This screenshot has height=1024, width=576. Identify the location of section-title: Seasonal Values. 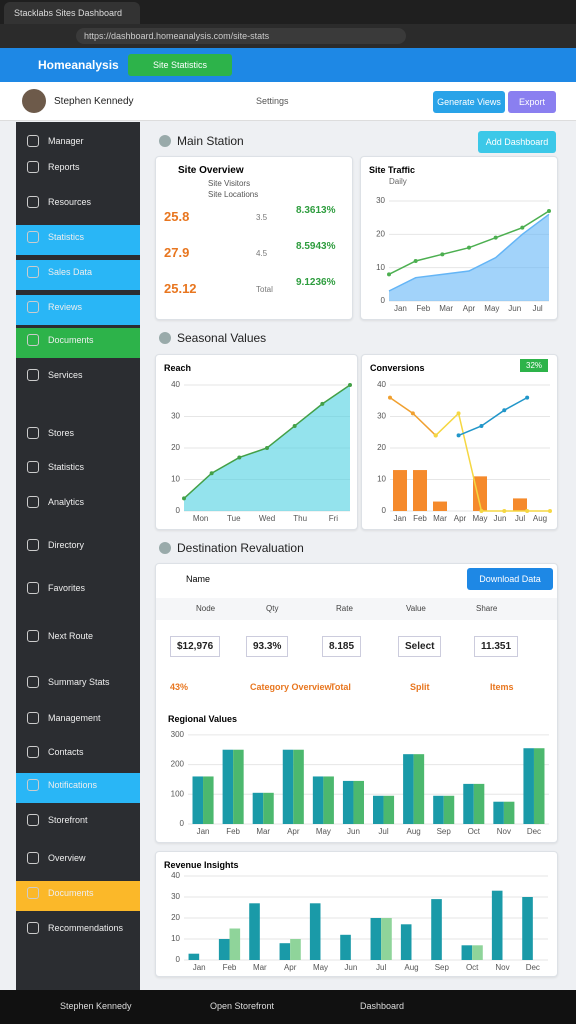
(222, 338).